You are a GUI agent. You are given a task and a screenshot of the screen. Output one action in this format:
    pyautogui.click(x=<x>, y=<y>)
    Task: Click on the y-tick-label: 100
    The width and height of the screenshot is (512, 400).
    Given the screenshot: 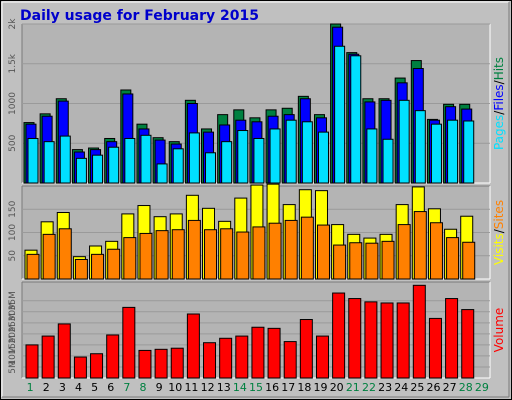 What is the action you would take?
    pyautogui.click(x=13, y=232)
    